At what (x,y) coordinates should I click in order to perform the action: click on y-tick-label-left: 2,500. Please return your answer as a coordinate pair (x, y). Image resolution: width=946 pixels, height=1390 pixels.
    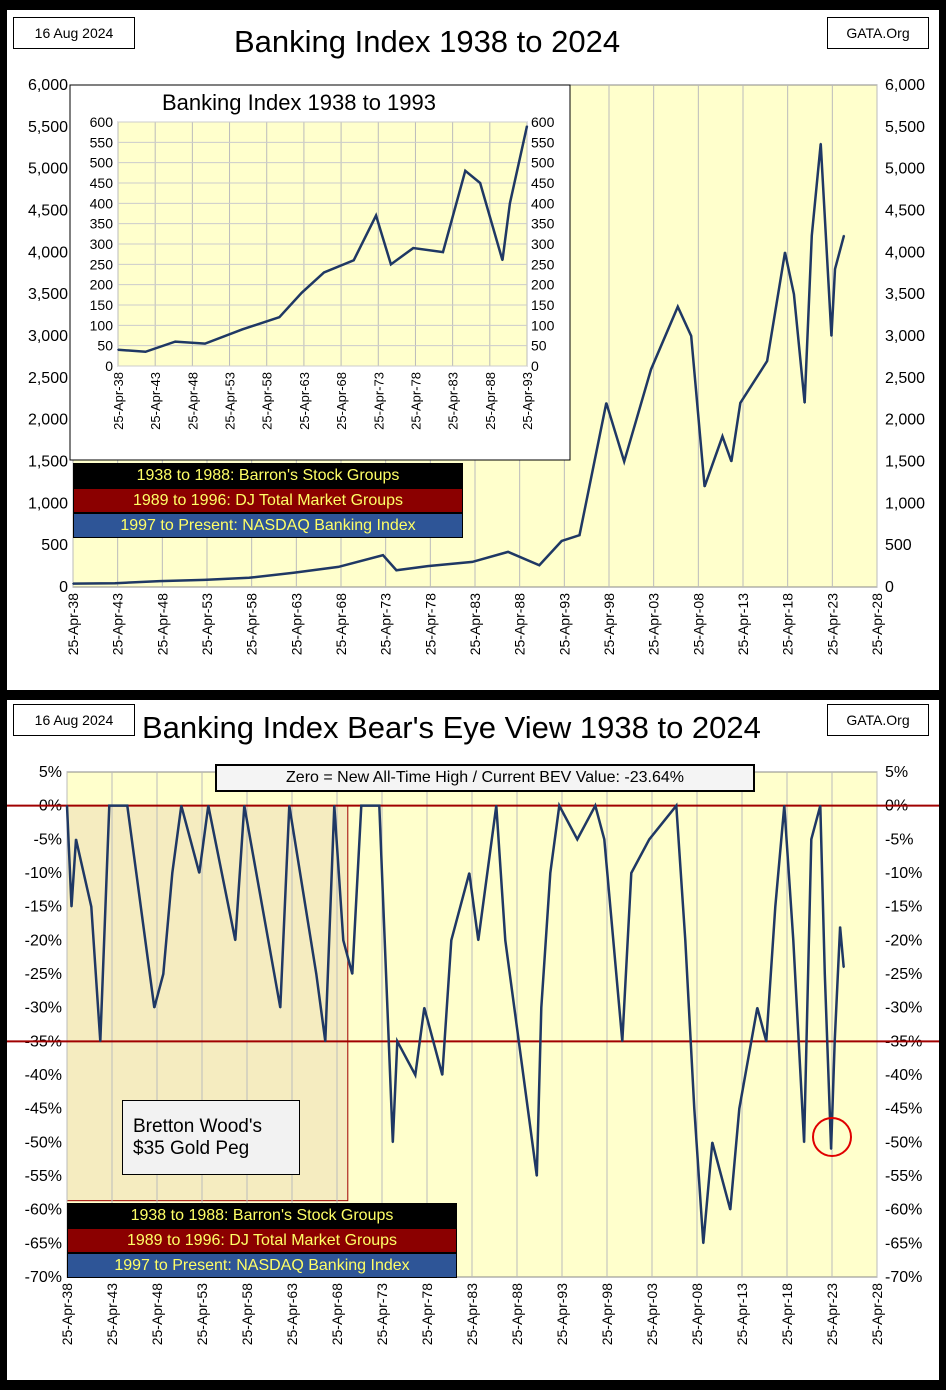
    Looking at the image, I should click on (48, 378).